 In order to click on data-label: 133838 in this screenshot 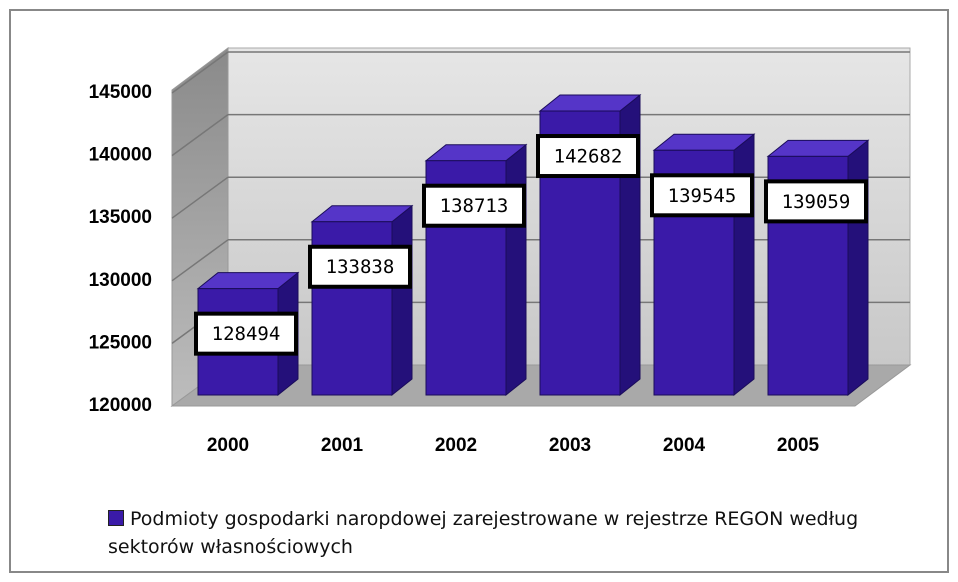, I will do `click(360, 267)`.